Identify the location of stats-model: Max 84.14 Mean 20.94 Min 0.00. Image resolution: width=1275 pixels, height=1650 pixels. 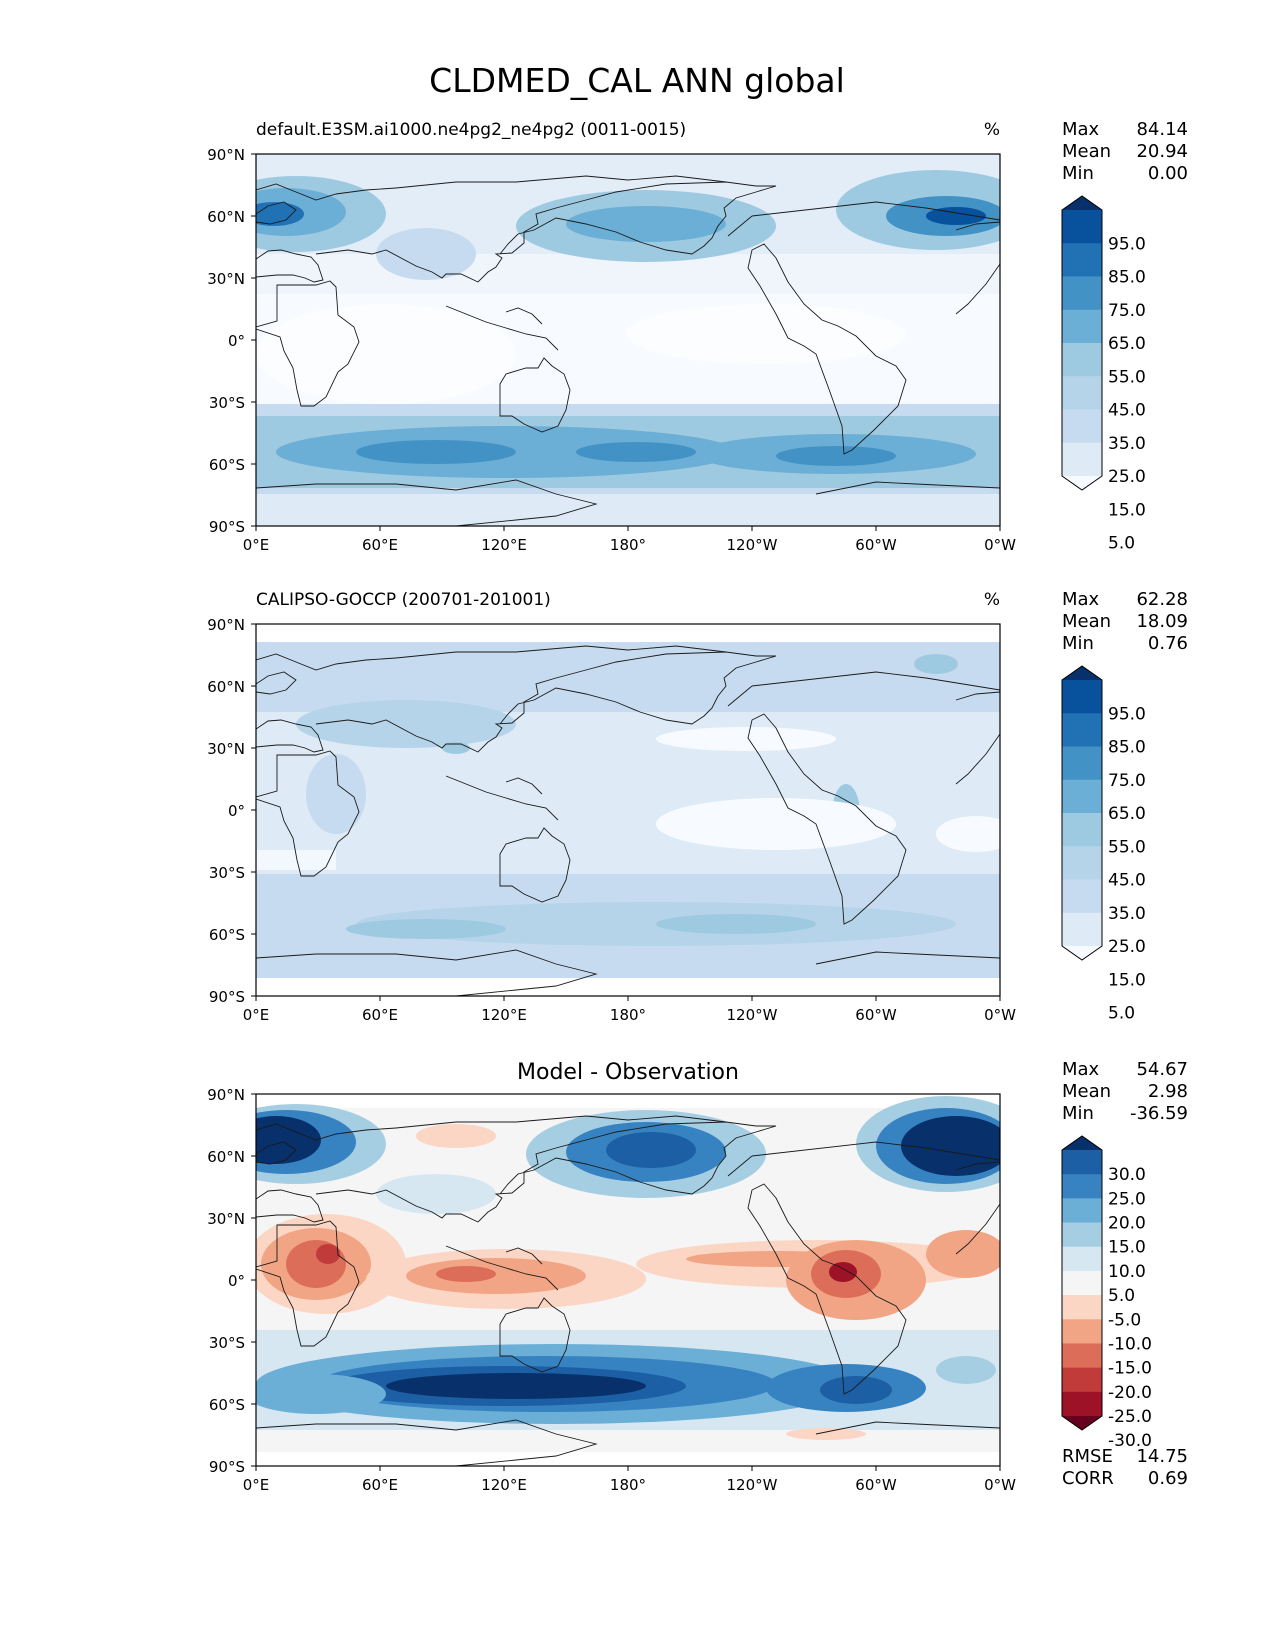
(1125, 151).